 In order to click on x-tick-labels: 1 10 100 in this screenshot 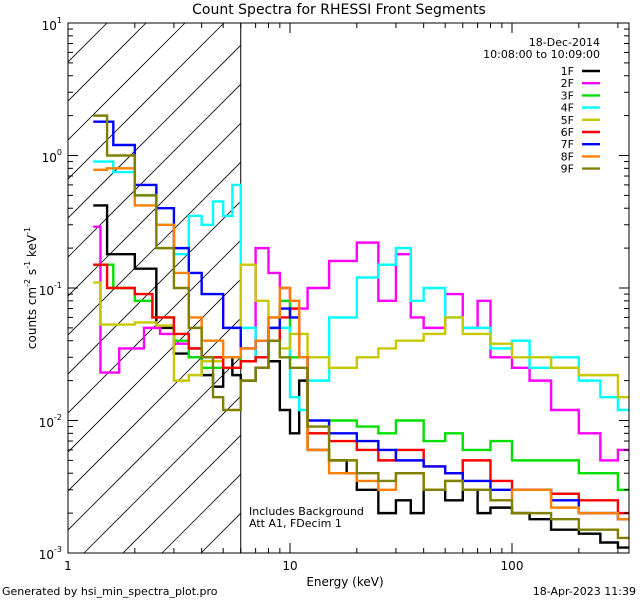, I will do `click(293, 566)`.